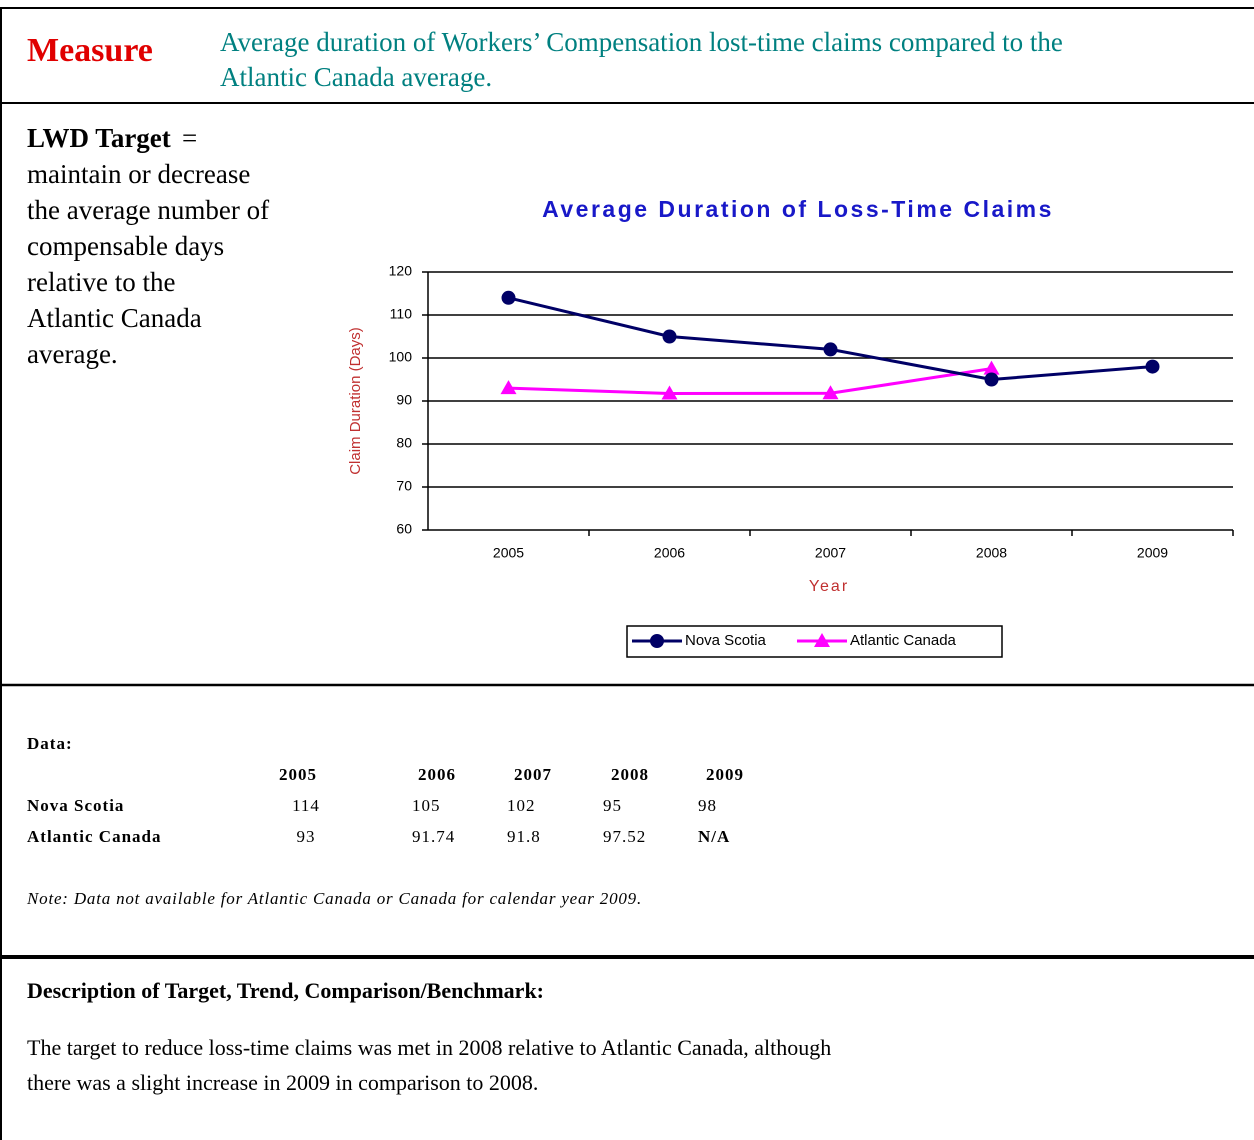  What do you see at coordinates (101, 282) in the screenshot?
I see `target-text: relative to the` at bounding box center [101, 282].